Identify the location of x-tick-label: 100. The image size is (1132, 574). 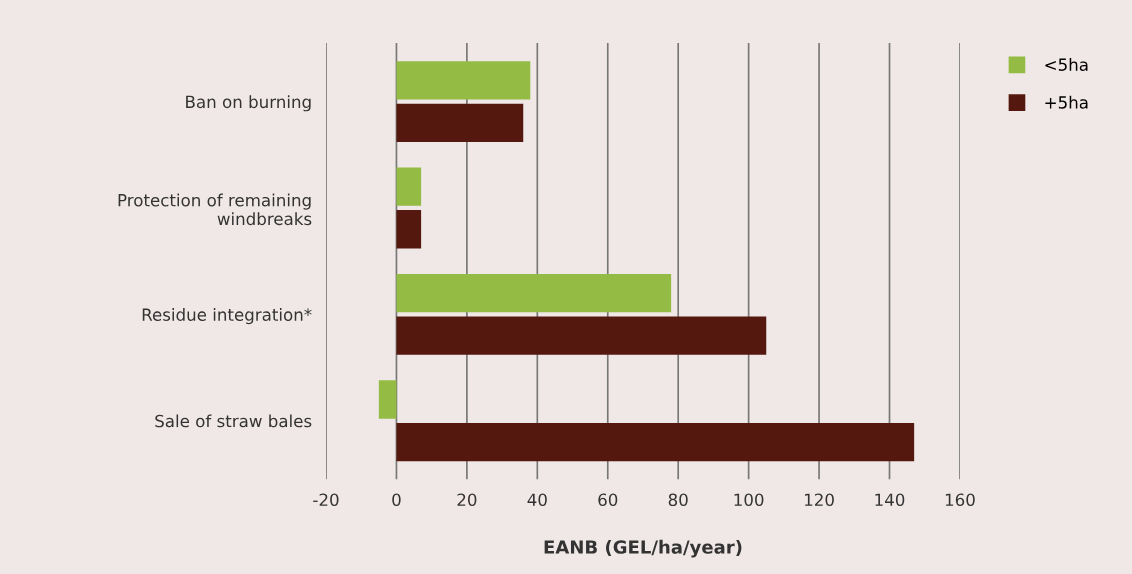
(749, 500).